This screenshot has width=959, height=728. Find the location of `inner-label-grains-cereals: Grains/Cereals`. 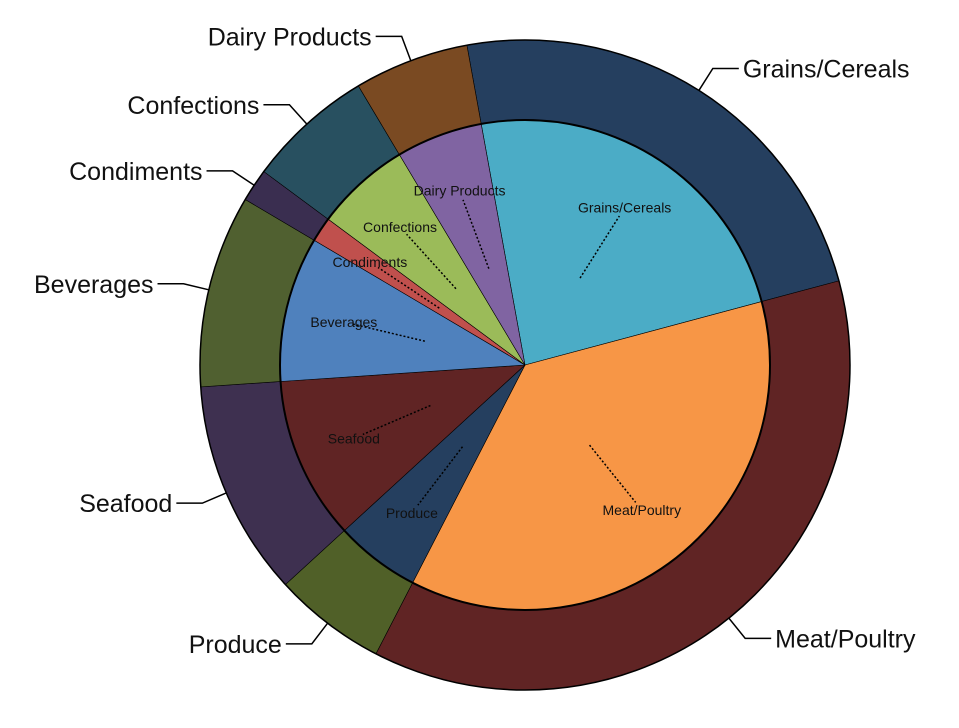

inner-label-grains-cereals: Grains/Cereals is located at coordinates (624, 208).